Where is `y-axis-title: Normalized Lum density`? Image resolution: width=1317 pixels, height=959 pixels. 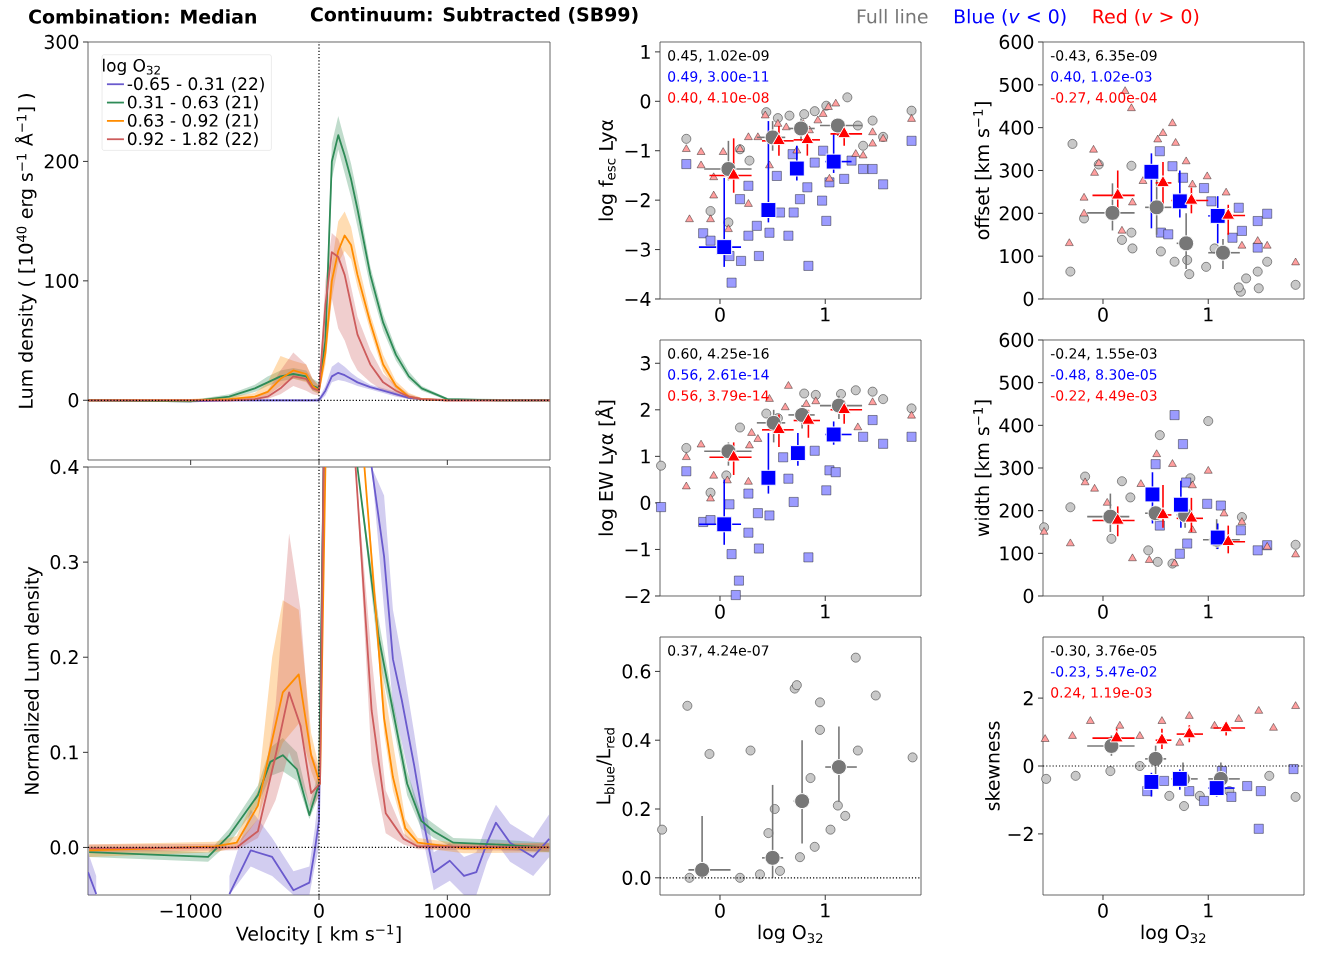 y-axis-title: Normalized Lum density is located at coordinates (33, 680).